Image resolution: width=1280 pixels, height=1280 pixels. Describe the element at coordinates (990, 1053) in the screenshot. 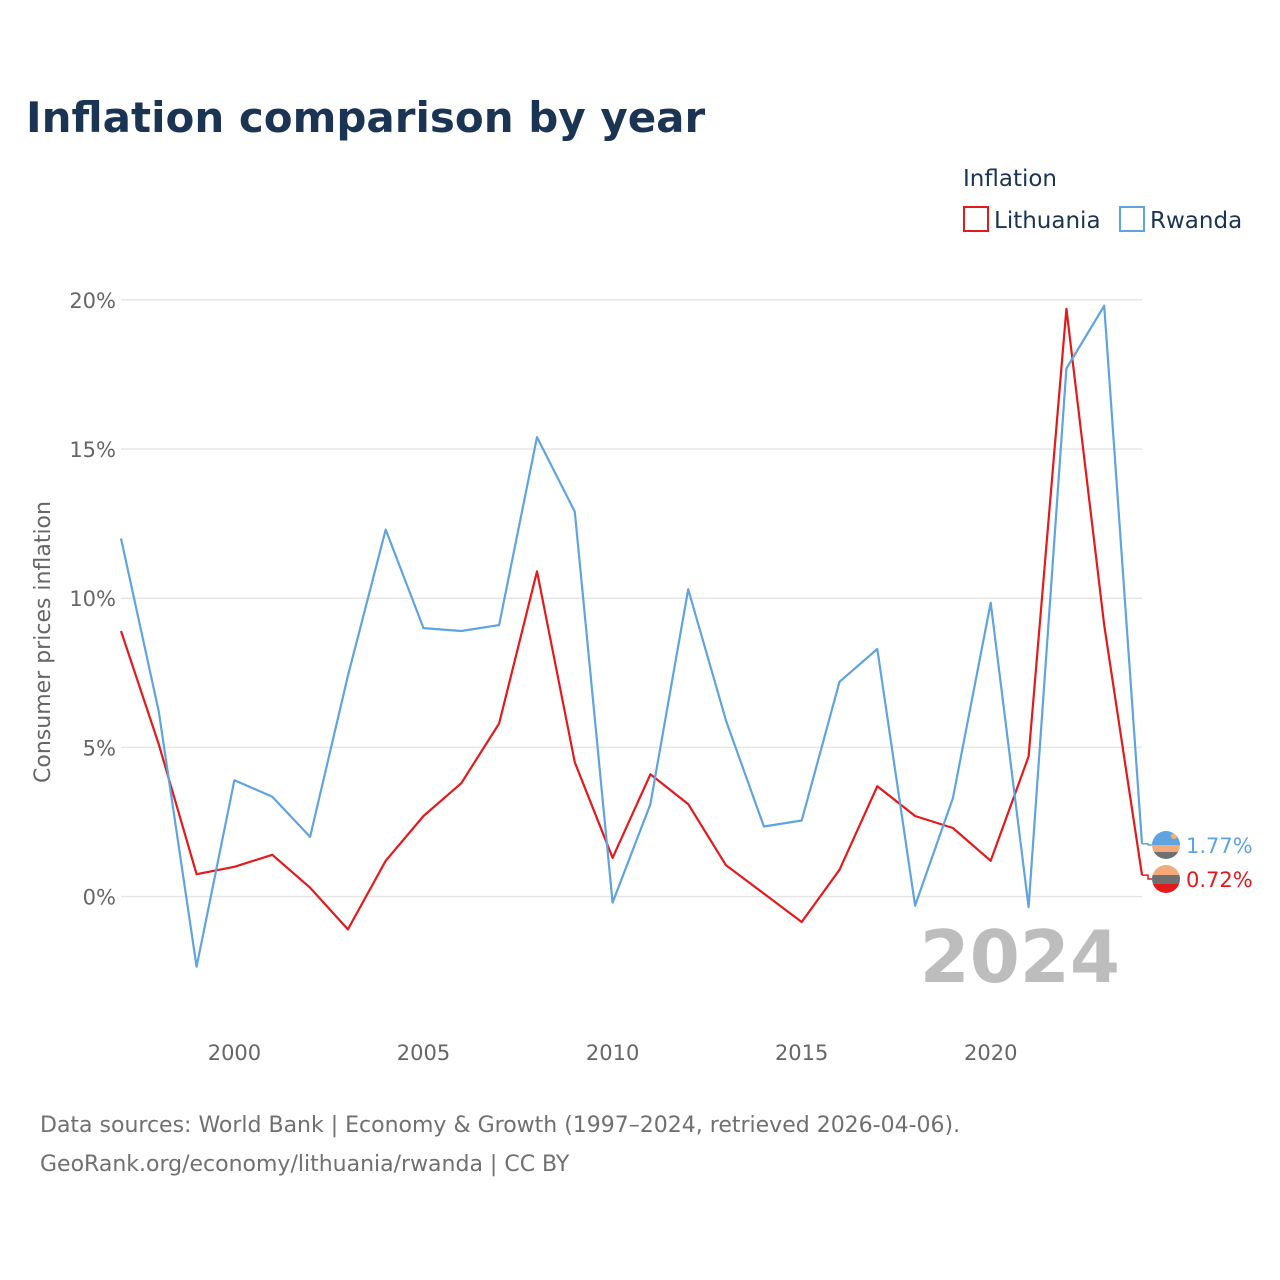

I see `x-tick-label: 2020` at that location.